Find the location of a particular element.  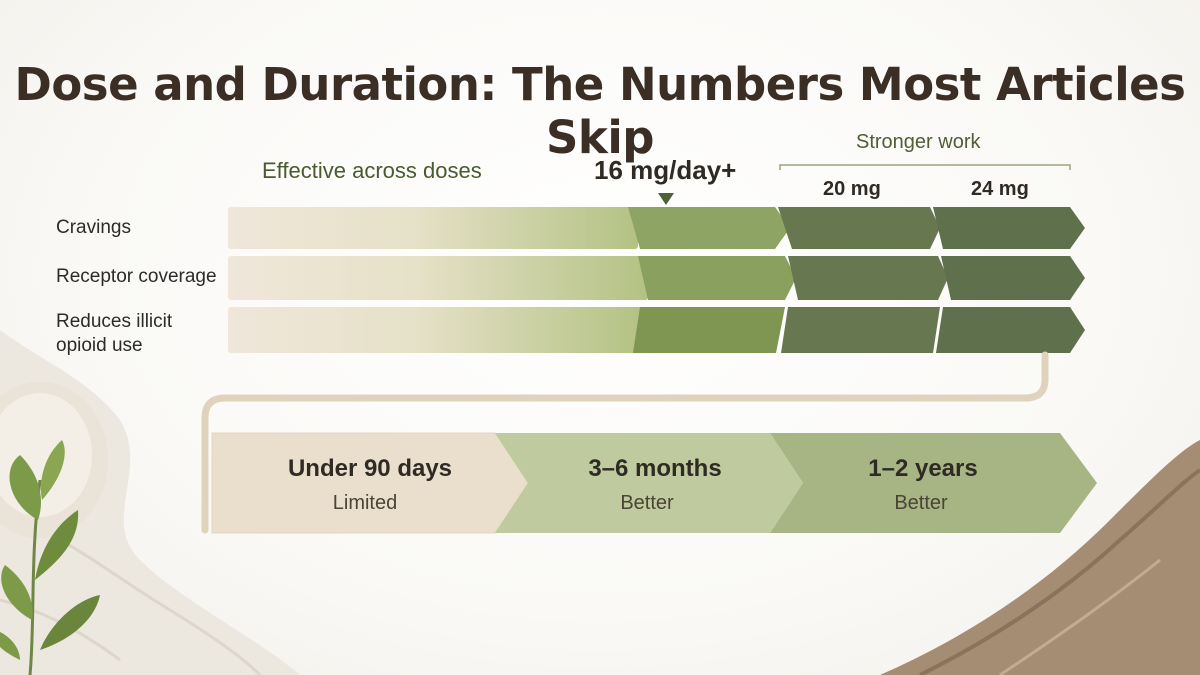

effective-label: Effective across doses is located at coordinates (372, 170).